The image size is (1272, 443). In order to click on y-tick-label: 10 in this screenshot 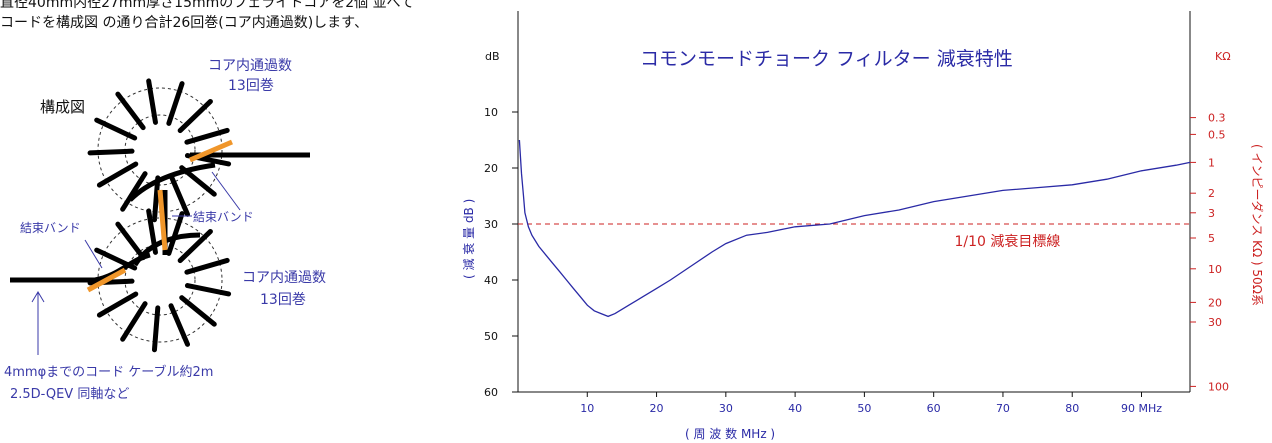, I will do `click(491, 112)`.